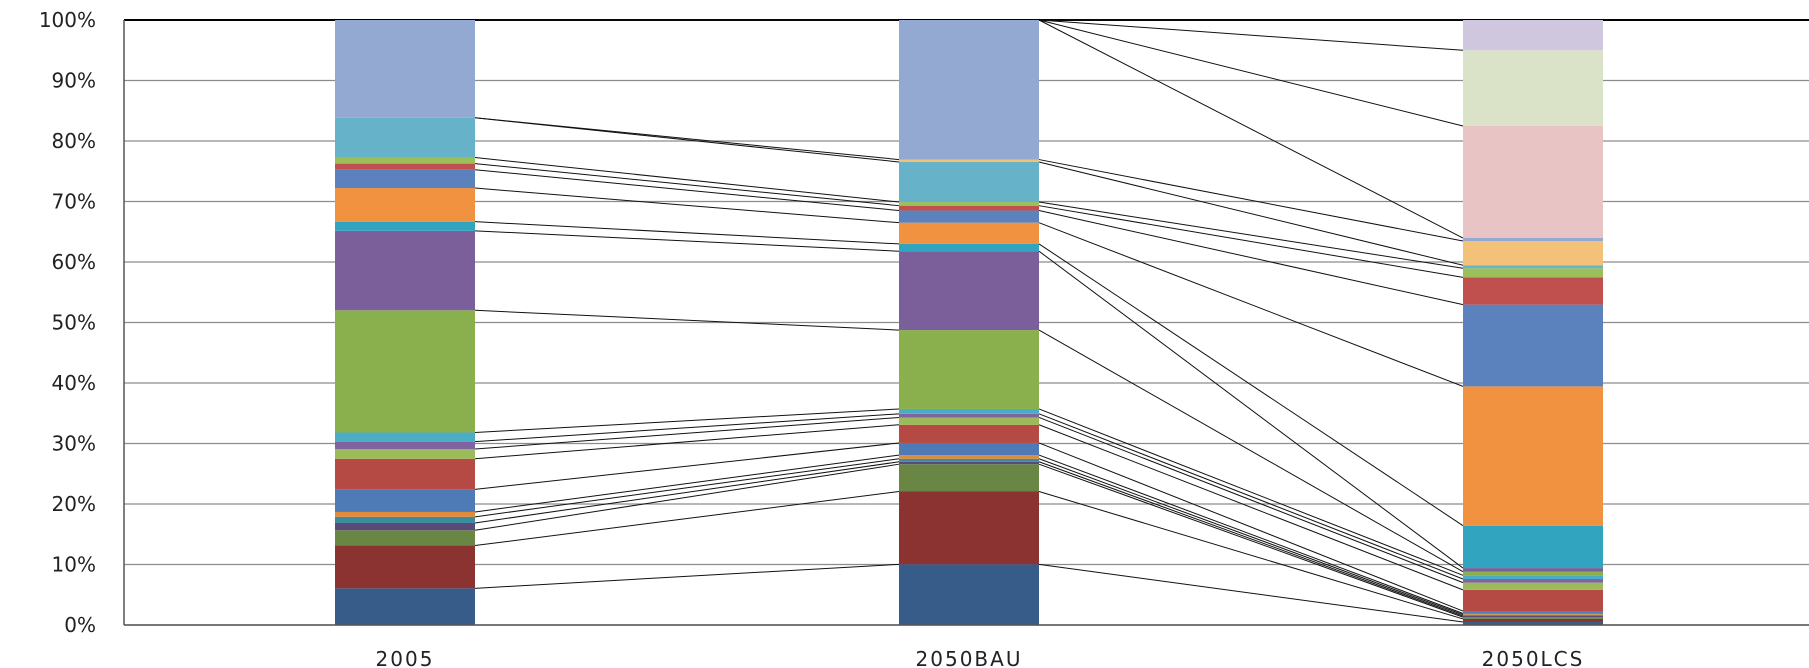 The height and width of the screenshot is (668, 1809). Describe the element at coordinates (74, 202) in the screenshot. I see `y-tick-label: 70%` at that location.